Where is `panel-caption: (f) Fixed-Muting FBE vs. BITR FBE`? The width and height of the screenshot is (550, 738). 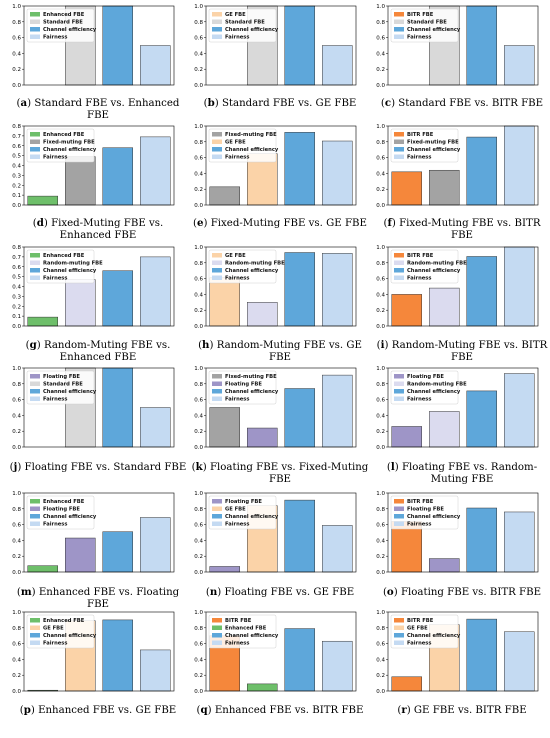
panel-caption: (f) Fixed-Muting FBE vs. BITR FBE is located at coordinates (462, 229).